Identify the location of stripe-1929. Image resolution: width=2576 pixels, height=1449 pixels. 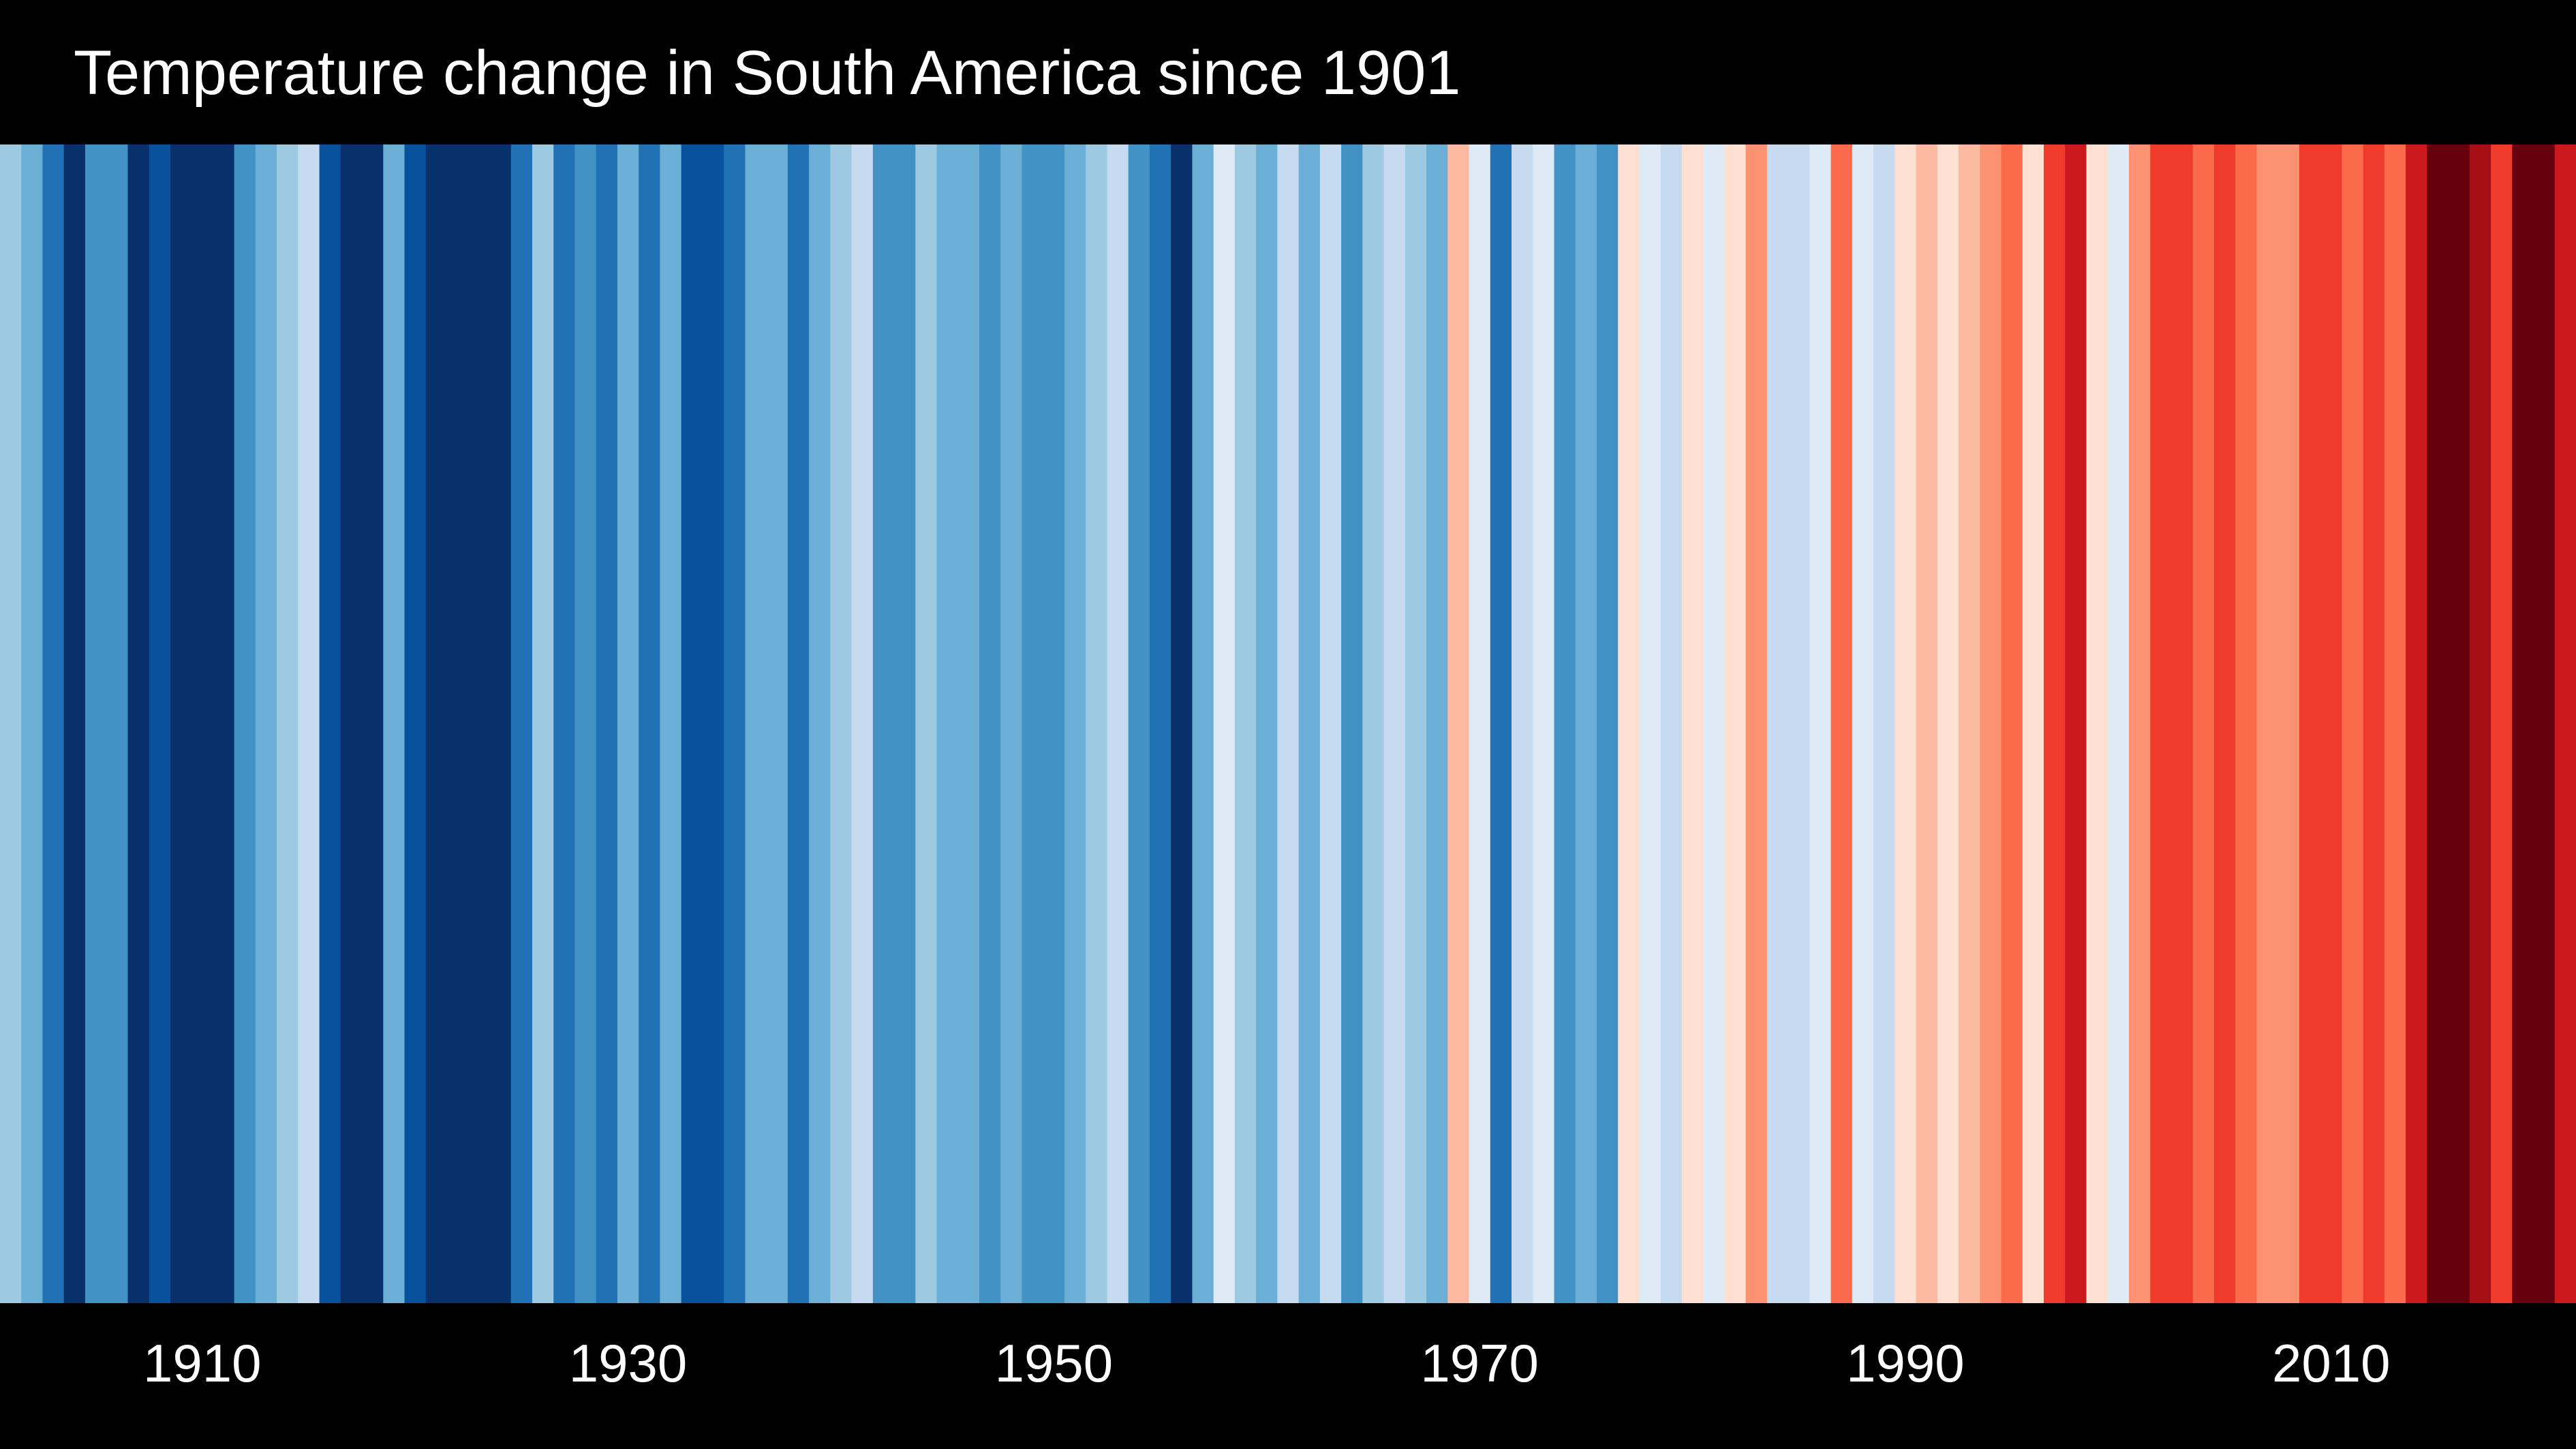
(607, 723).